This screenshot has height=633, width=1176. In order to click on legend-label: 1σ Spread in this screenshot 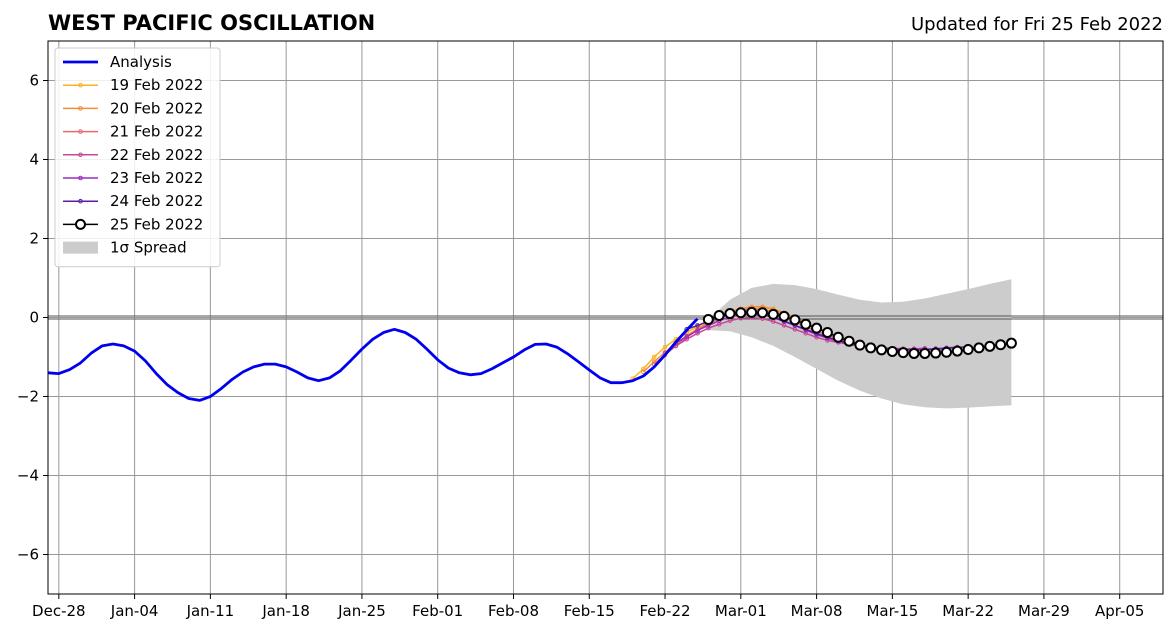, I will do `click(148, 248)`.